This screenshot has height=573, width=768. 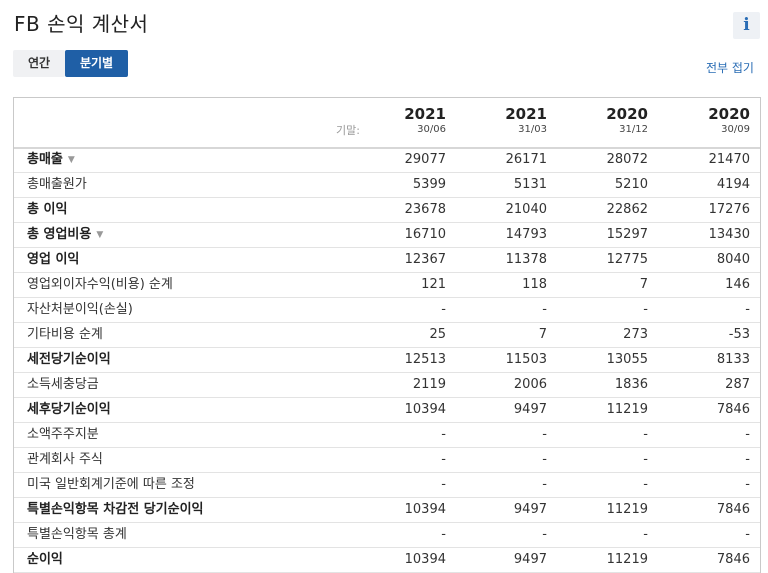 What do you see at coordinates (425, 359) in the screenshot?
I see `table-cell: 12513` at bounding box center [425, 359].